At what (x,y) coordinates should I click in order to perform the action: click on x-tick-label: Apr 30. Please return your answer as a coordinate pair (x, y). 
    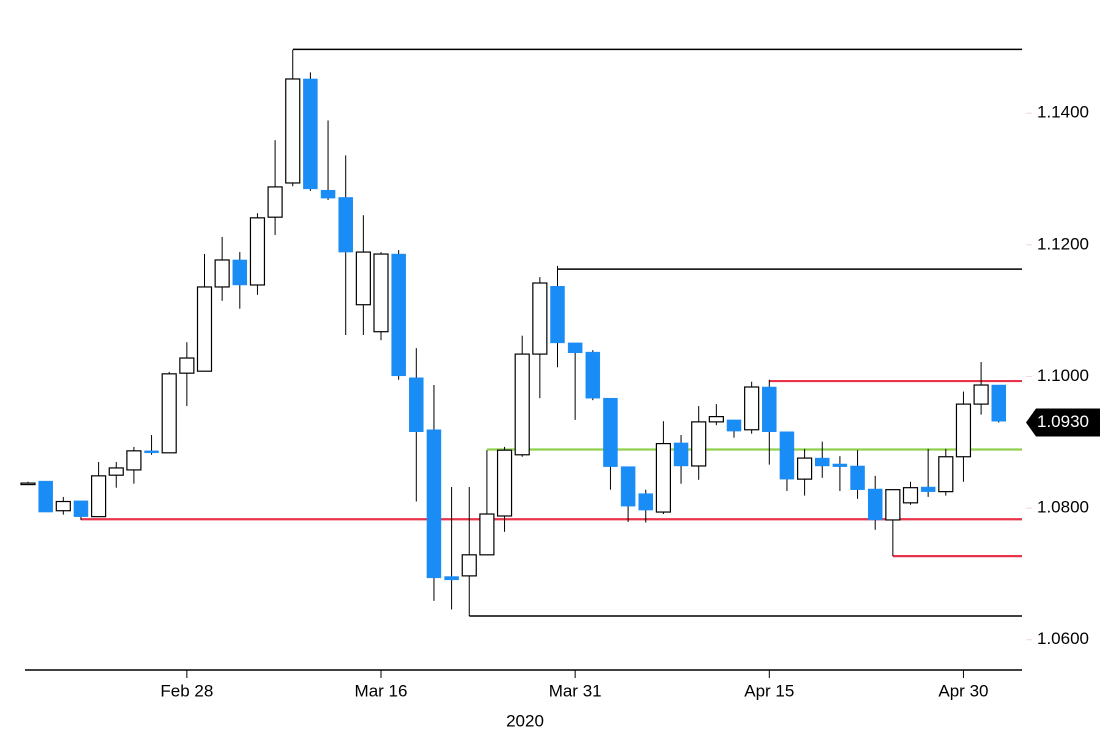
    Looking at the image, I should click on (963, 690).